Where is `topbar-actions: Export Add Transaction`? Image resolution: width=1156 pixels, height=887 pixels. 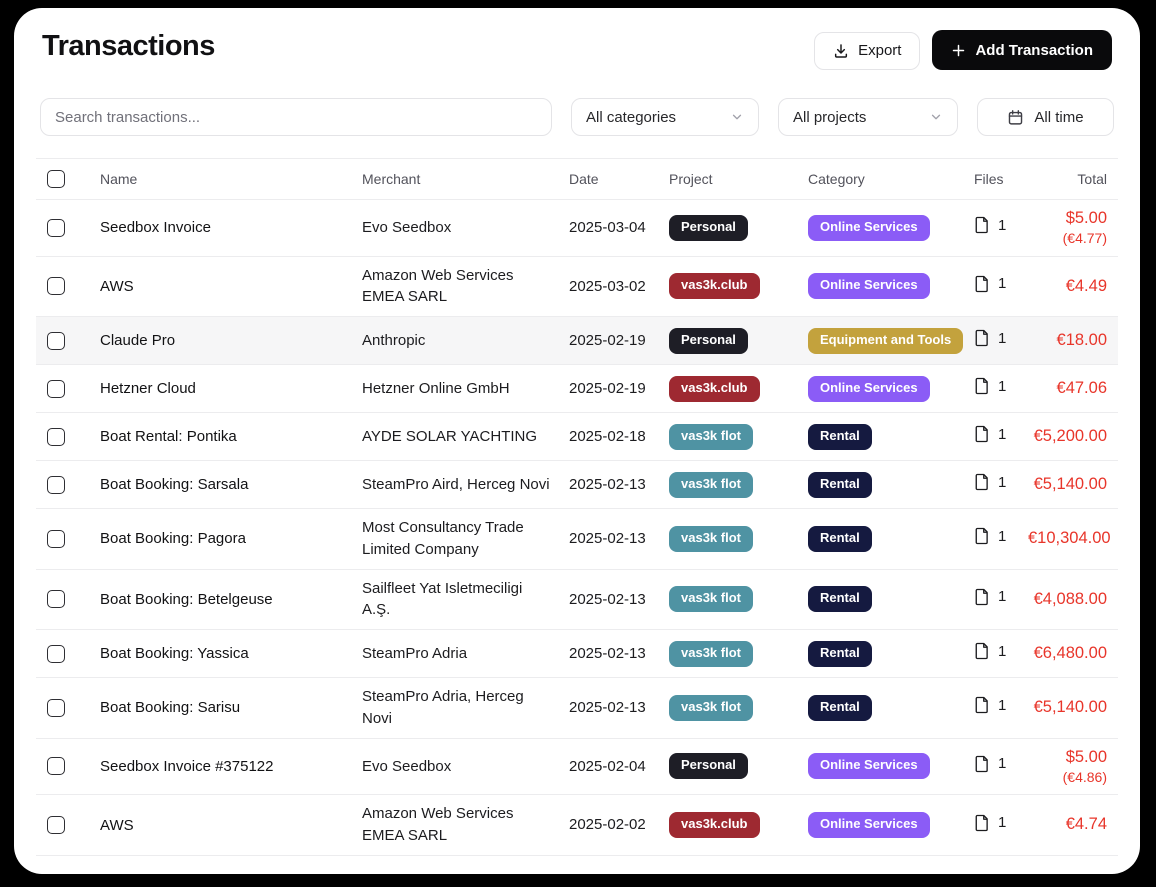
topbar-actions: Export Add Transaction is located at coordinates (963, 50).